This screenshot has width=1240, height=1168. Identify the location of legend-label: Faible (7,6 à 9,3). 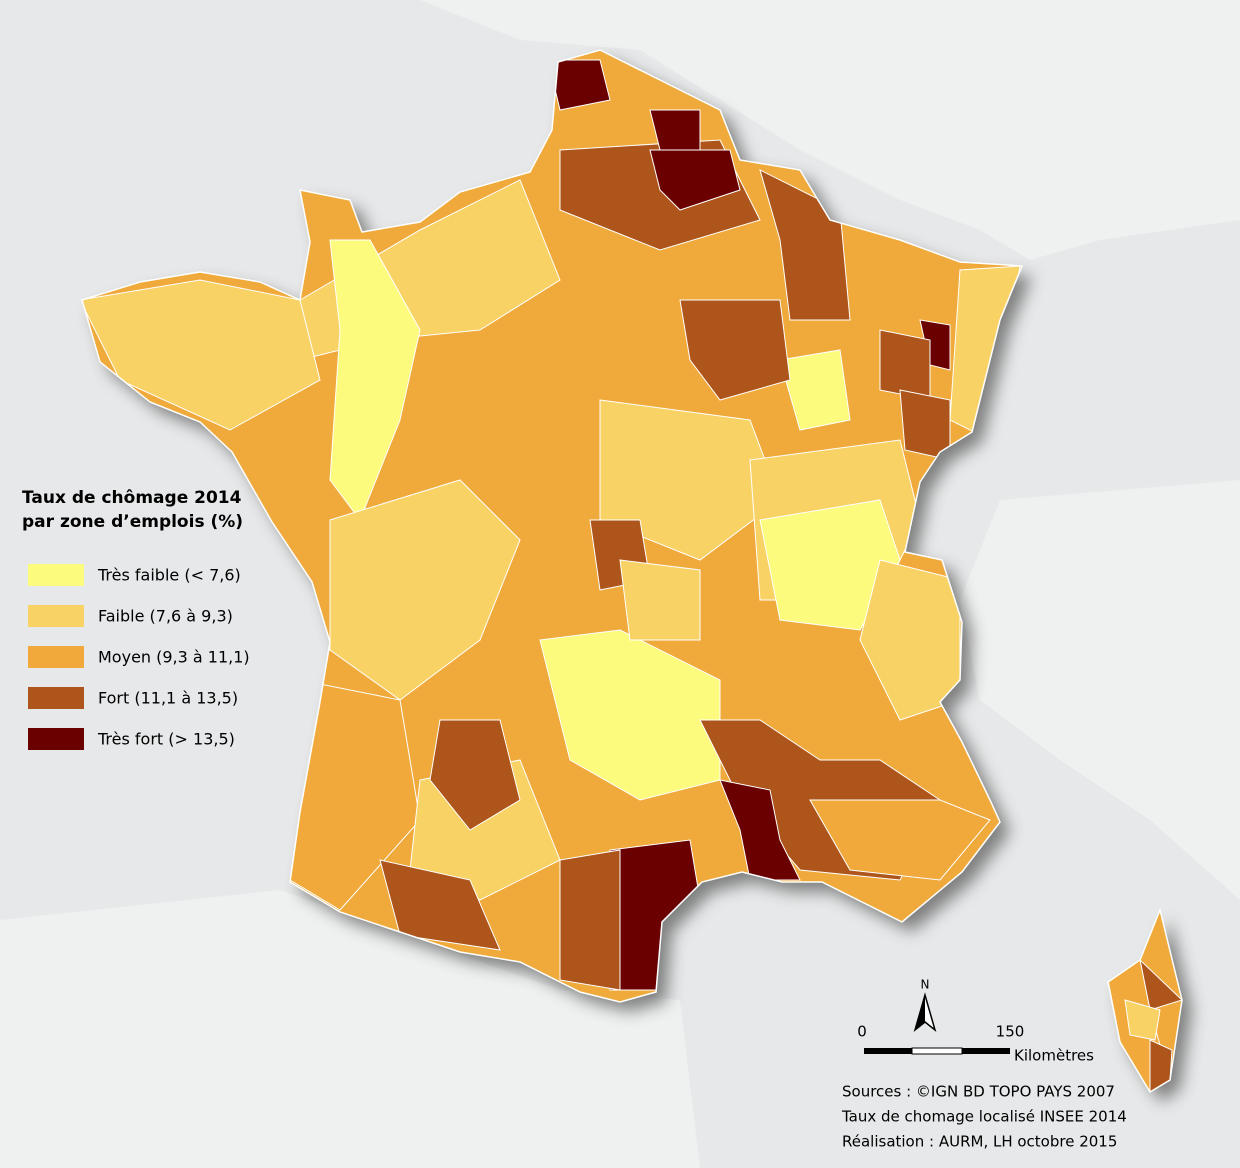
(165, 616).